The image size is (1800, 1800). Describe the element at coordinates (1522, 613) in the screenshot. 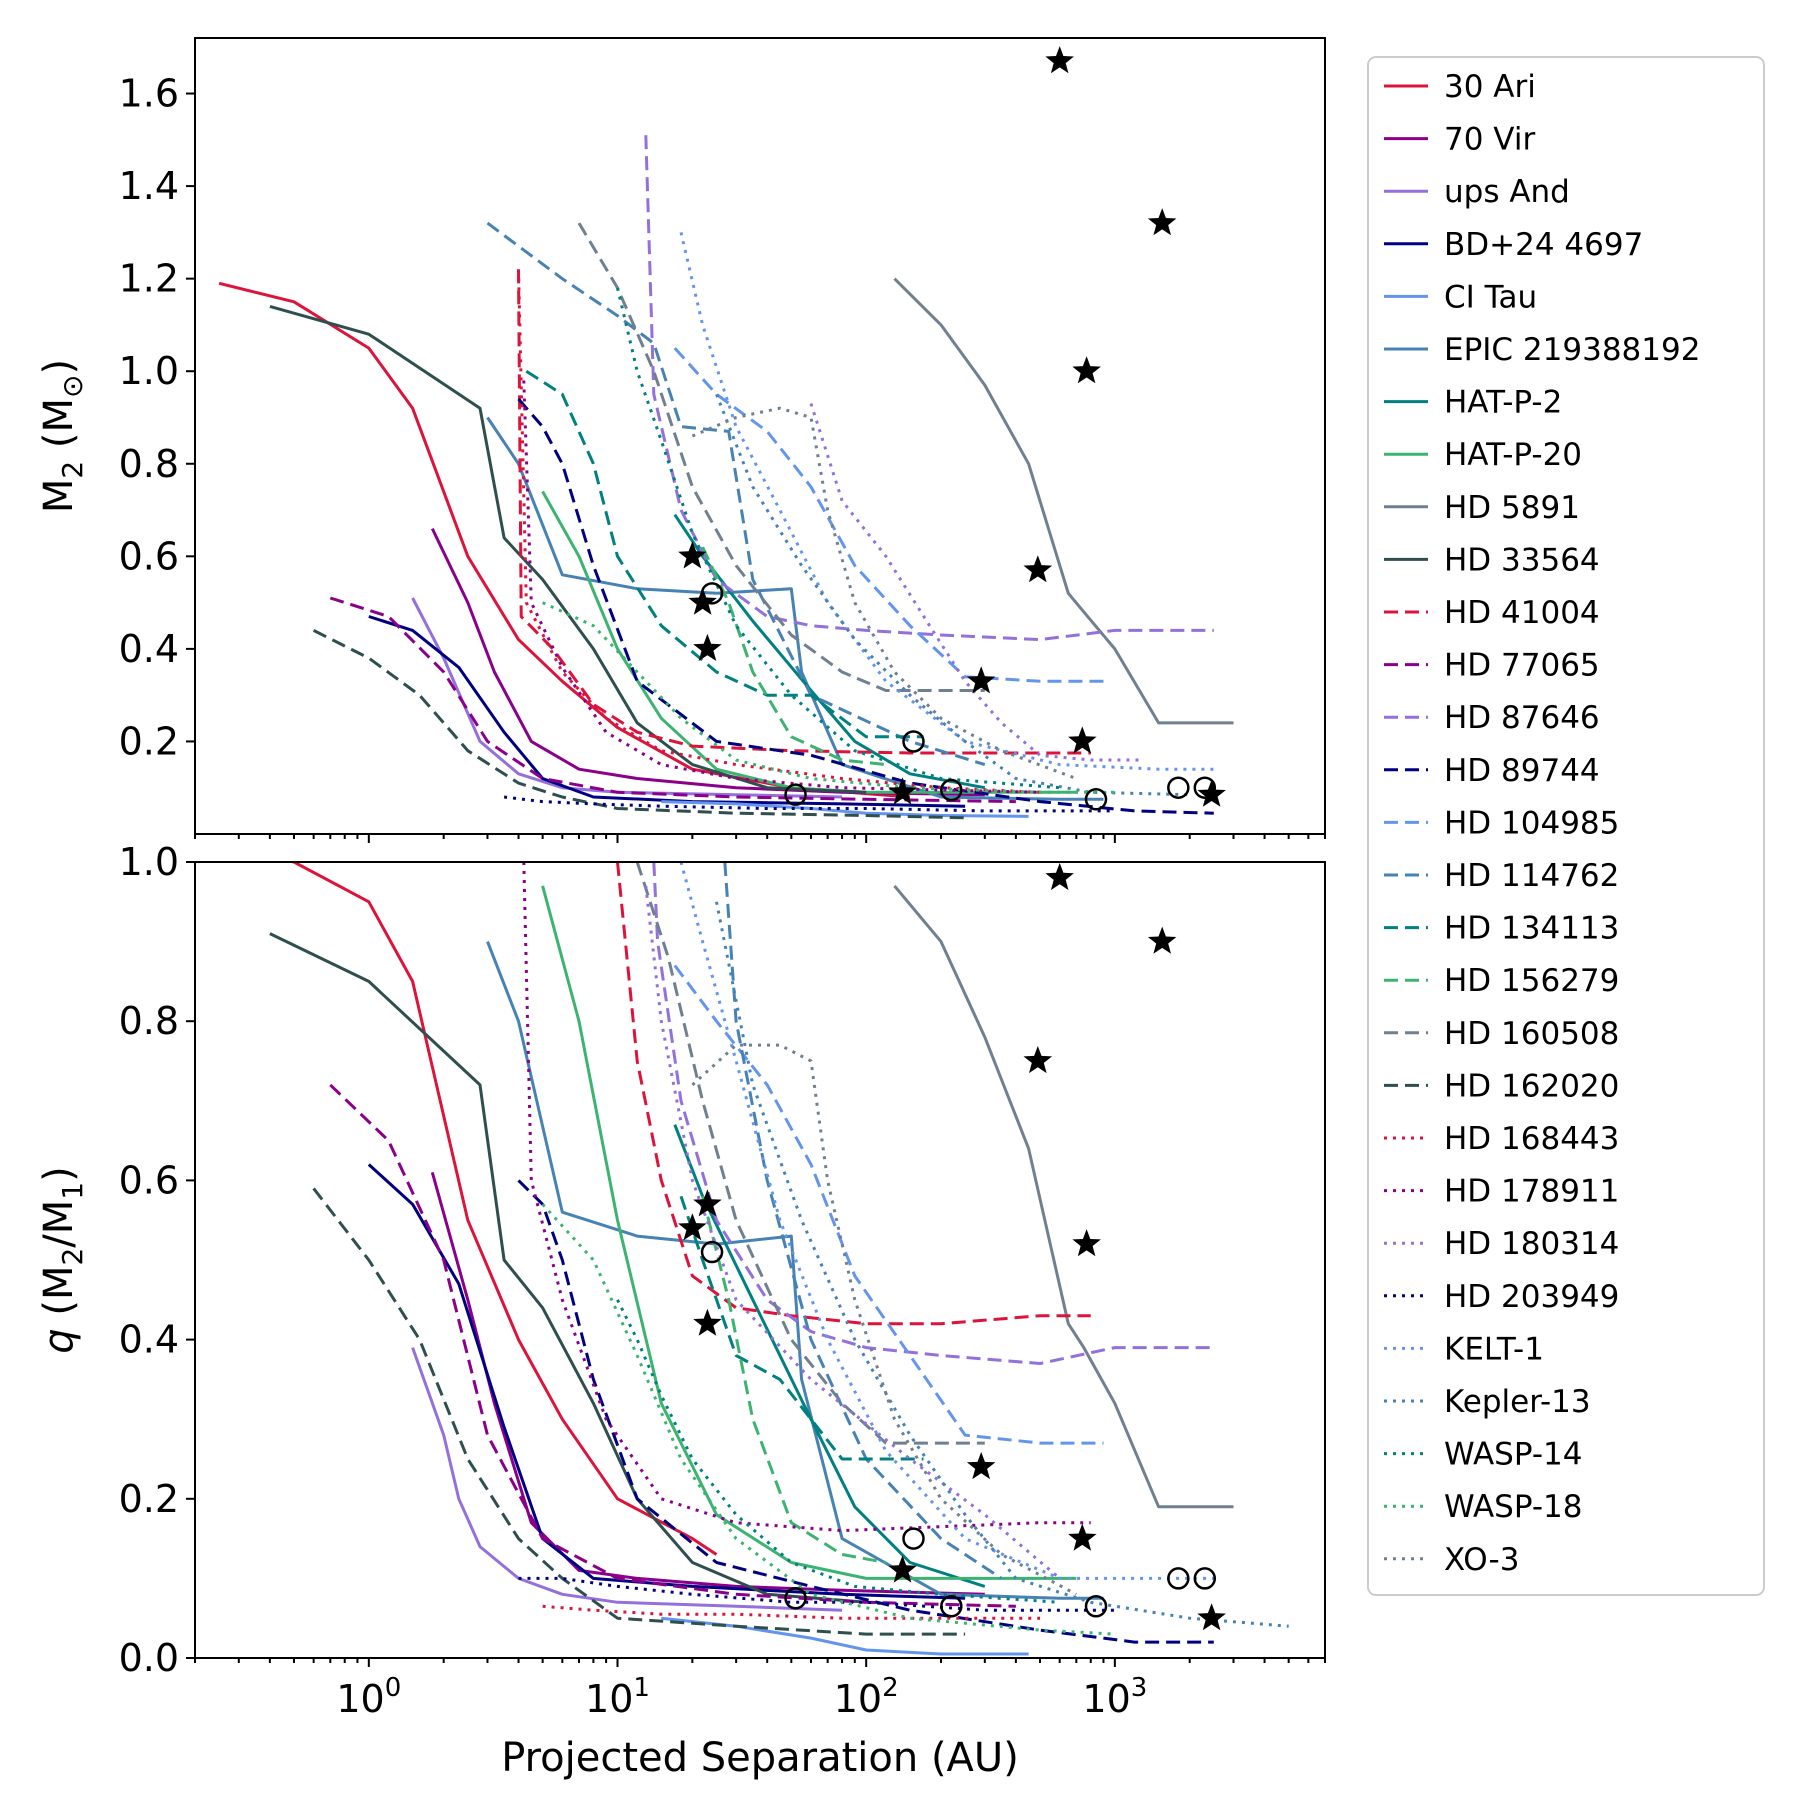

I see `legend-label: HD 41004` at that location.